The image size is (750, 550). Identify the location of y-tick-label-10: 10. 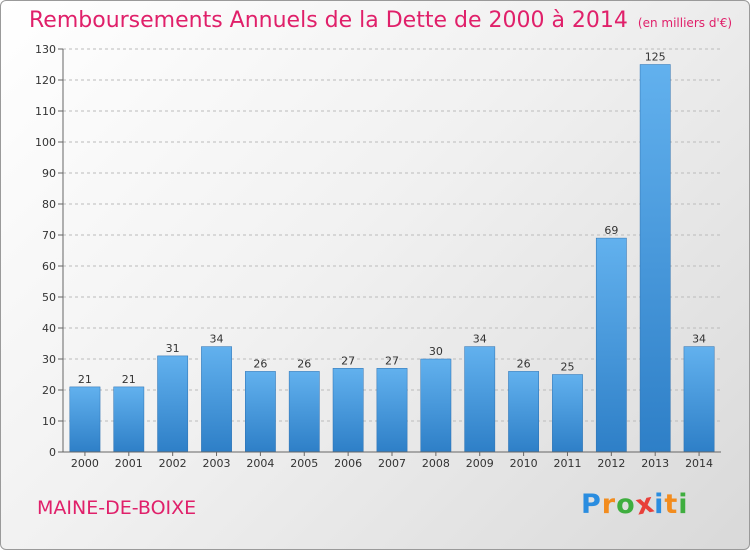
(49, 421).